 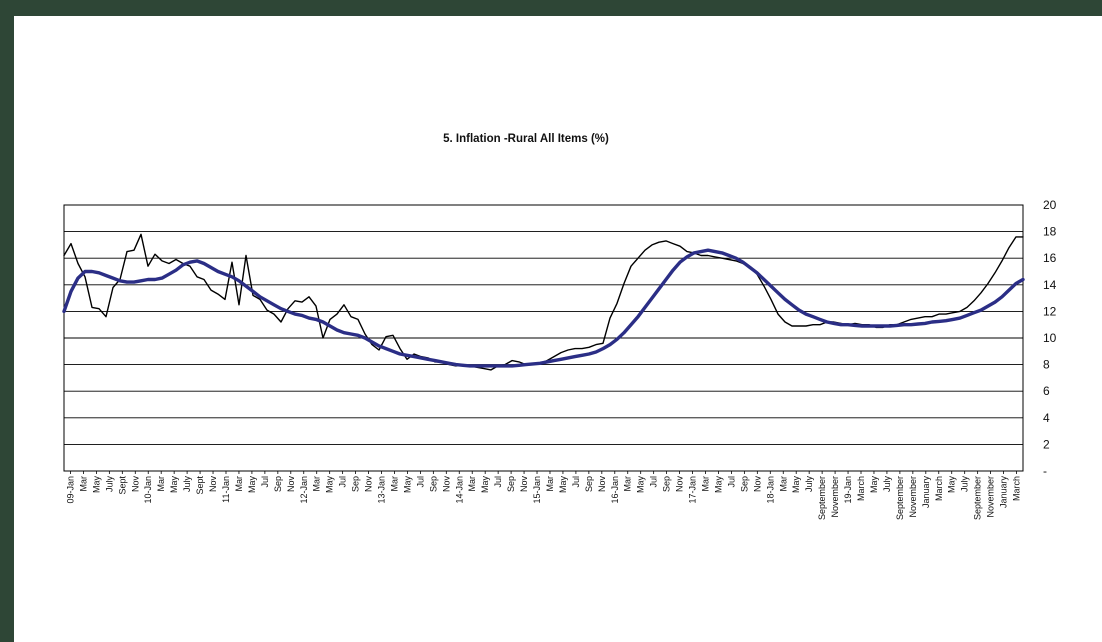 What do you see at coordinates (537, 490) in the screenshot?
I see `x-tick-label: 15-Jan` at bounding box center [537, 490].